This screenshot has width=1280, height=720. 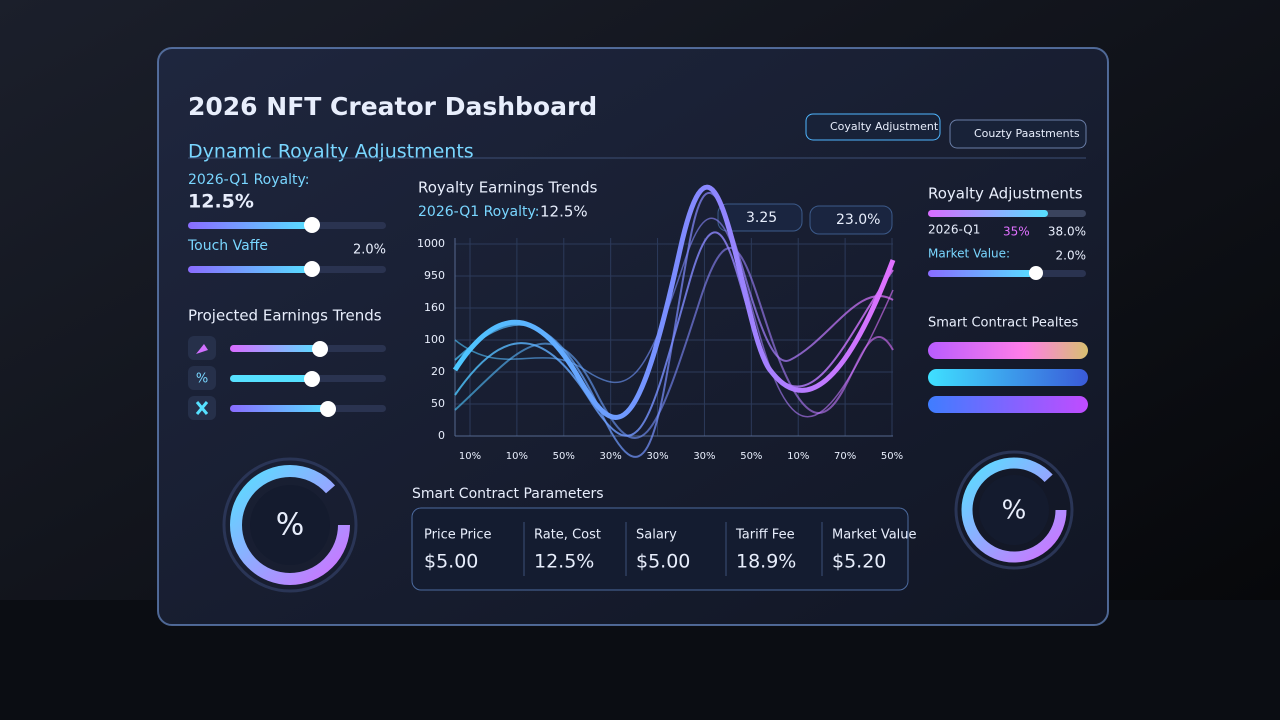 What do you see at coordinates (1005, 194) in the screenshot?
I see `right-title: Royalty Adjustments` at bounding box center [1005, 194].